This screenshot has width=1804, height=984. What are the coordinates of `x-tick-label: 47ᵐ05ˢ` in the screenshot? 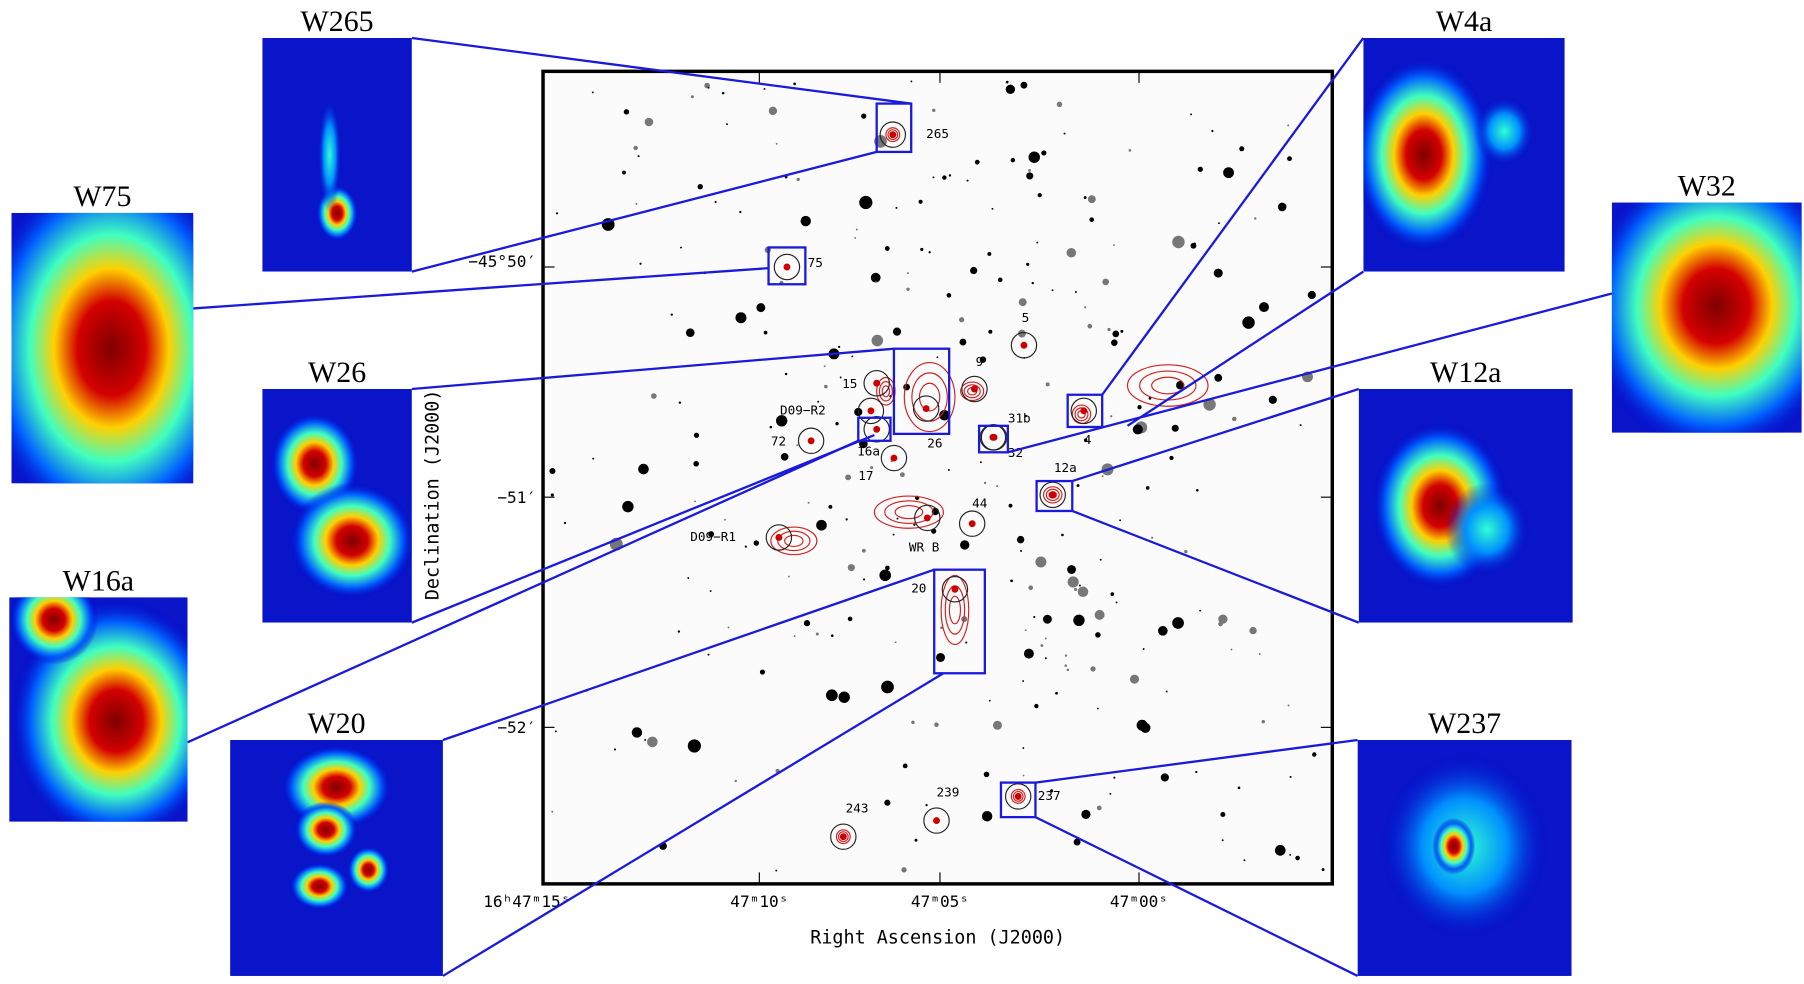 It's located at (940, 901).